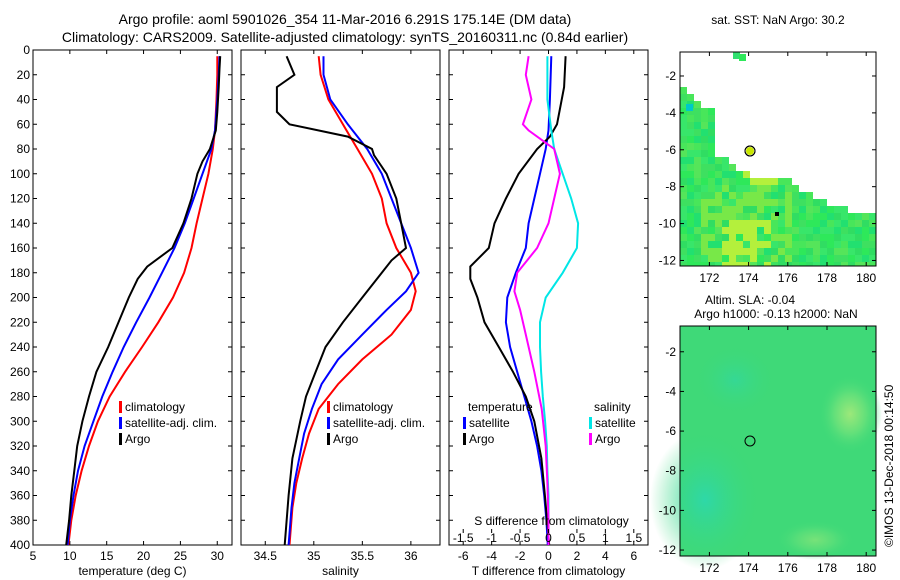  What do you see at coordinates (132, 571) in the screenshot?
I see `x-axis-label: temperature (deg C)` at bounding box center [132, 571].